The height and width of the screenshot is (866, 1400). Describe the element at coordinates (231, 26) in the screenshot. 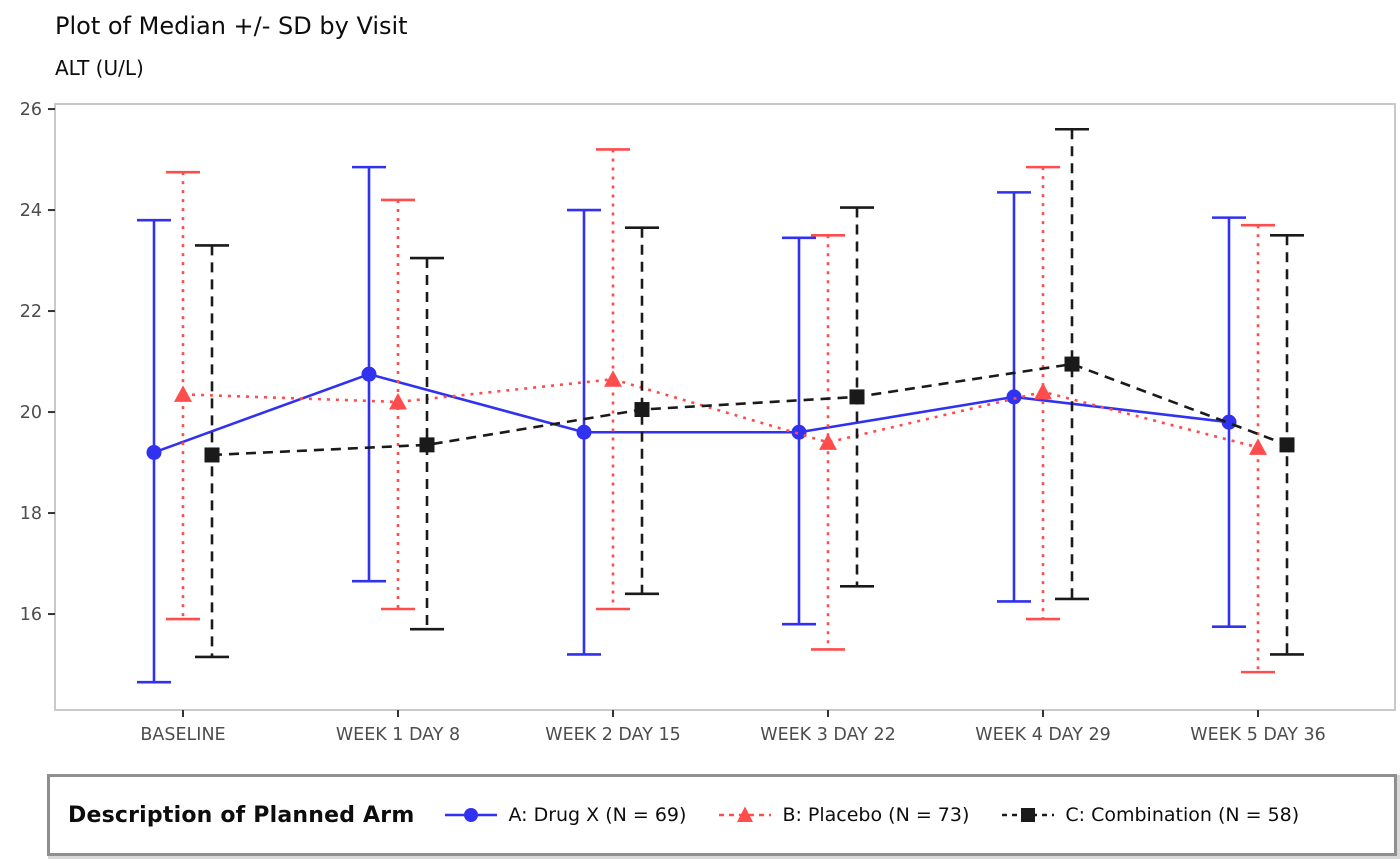

I see `chart-title: Plot of Median +/- SD by Visit` at that location.